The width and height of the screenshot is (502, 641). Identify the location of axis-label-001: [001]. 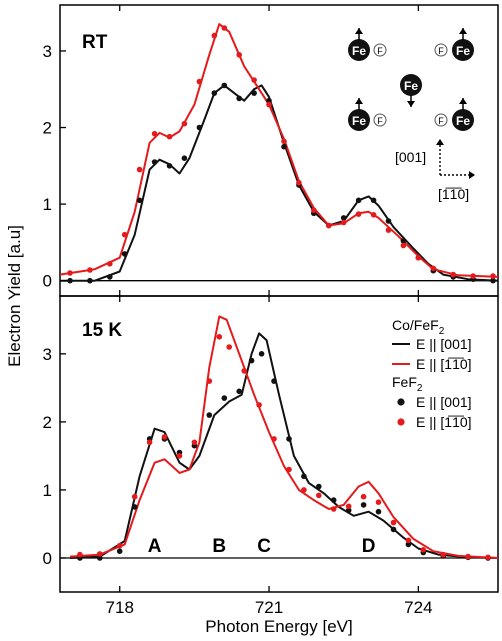
(410, 157).